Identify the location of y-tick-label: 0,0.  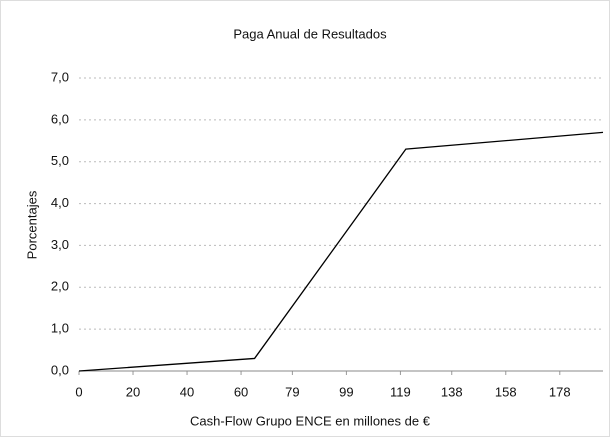
(60, 369).